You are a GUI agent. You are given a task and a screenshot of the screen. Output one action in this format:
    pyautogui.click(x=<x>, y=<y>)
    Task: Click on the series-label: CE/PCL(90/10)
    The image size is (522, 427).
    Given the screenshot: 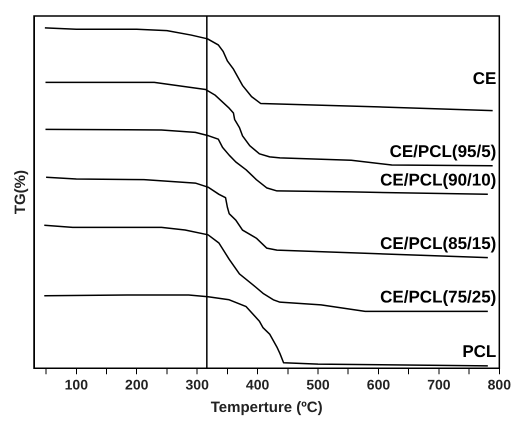 What is the action you would take?
    pyautogui.click(x=438, y=180)
    